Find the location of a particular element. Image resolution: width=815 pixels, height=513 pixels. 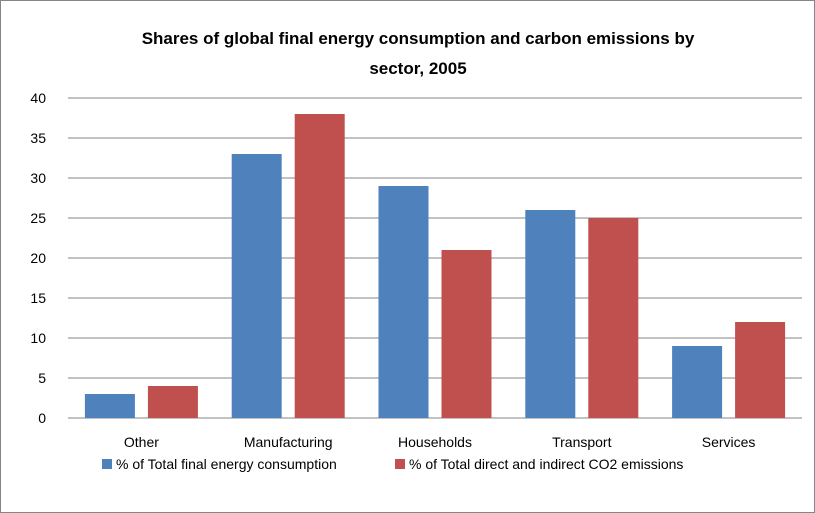

y-tick-label: 35 is located at coordinates (38, 138).